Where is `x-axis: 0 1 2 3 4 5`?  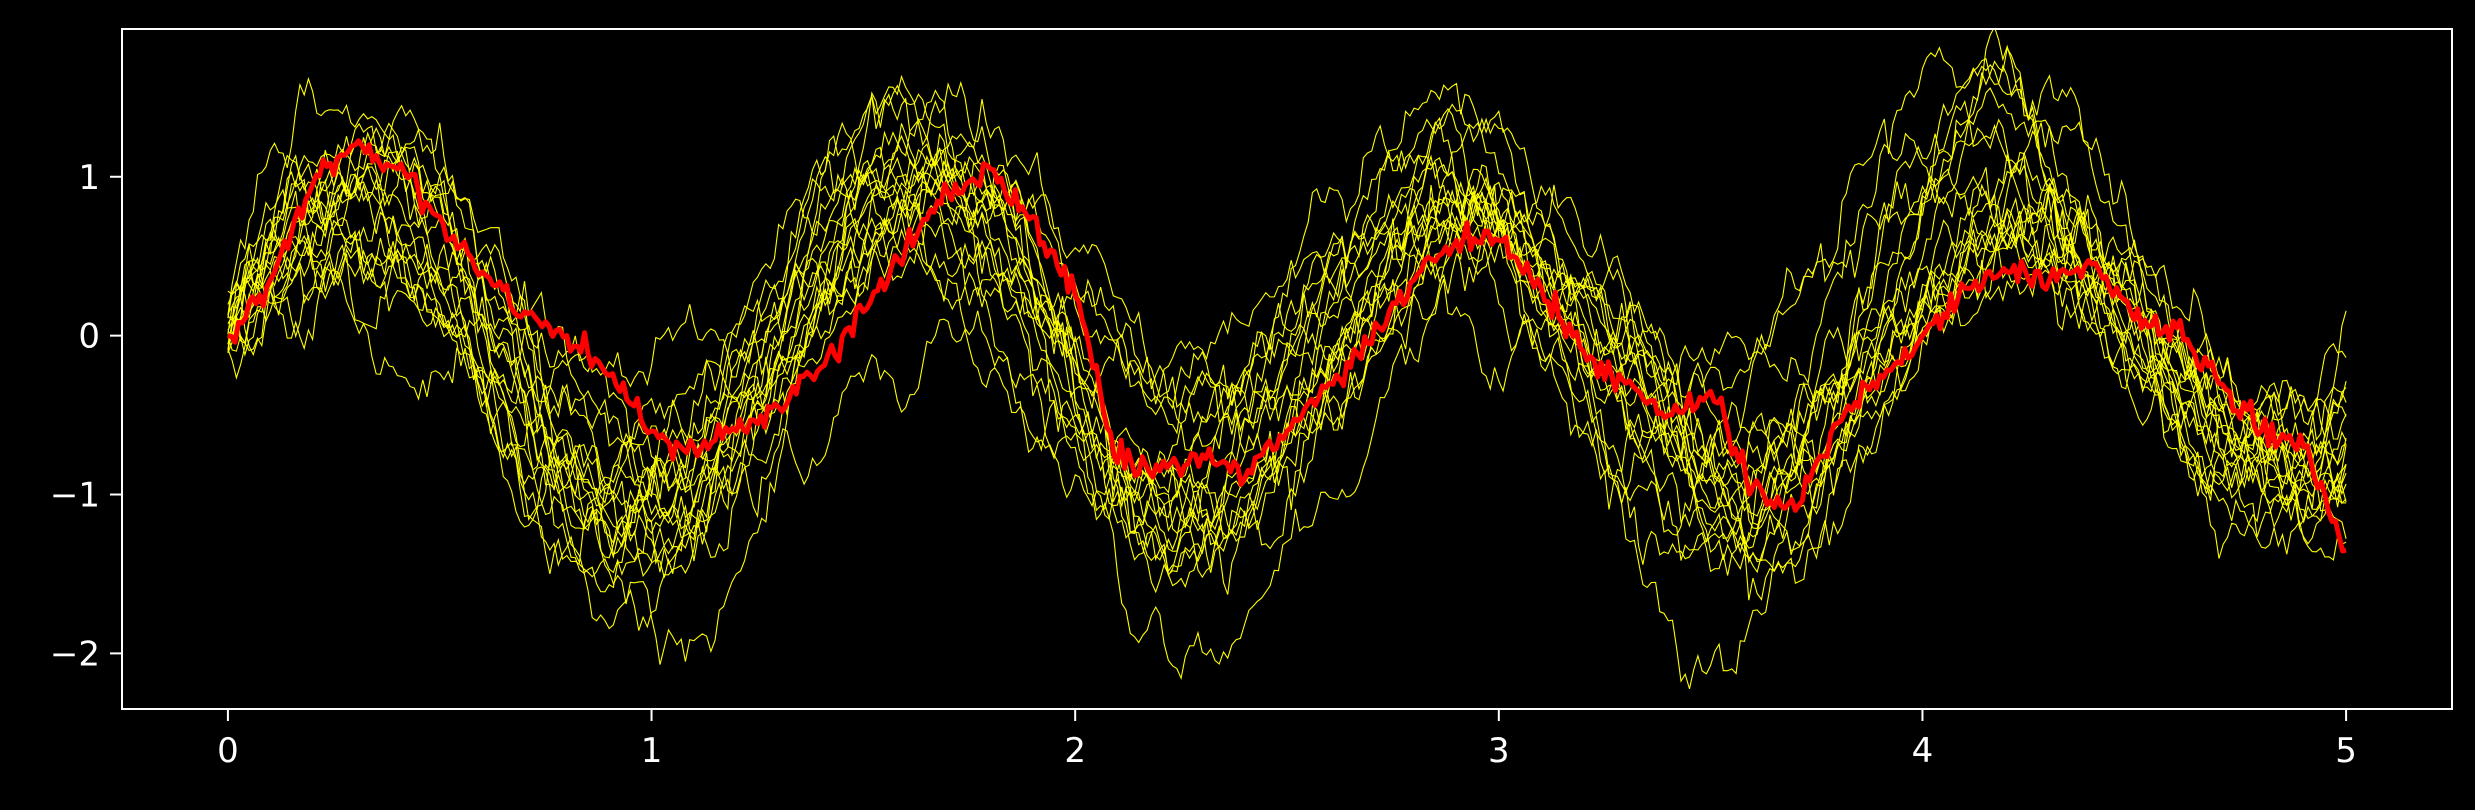 x-axis: 0 1 2 3 4 5 is located at coordinates (1287, 740).